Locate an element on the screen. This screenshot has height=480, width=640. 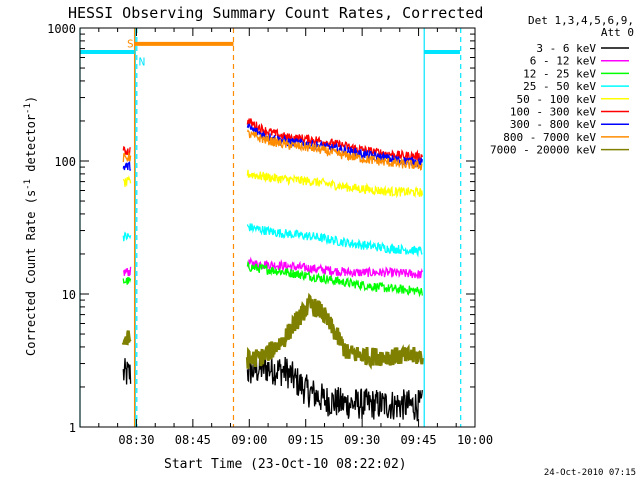
legend-label: 300 - 800 keV is located at coordinates (553, 124).